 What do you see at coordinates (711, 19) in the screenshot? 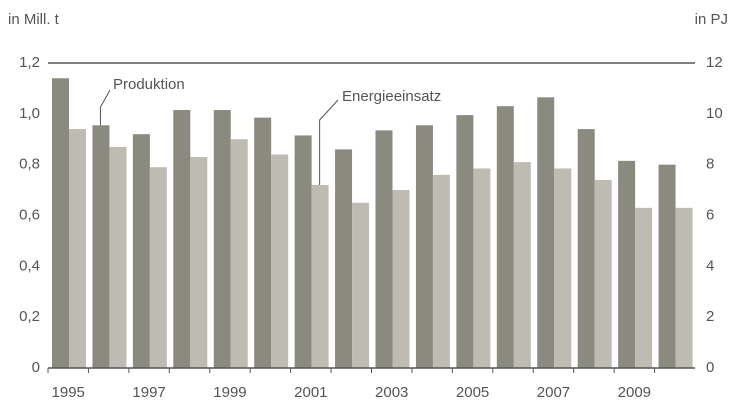
I see `y2-axis-title: in PJ` at bounding box center [711, 19].